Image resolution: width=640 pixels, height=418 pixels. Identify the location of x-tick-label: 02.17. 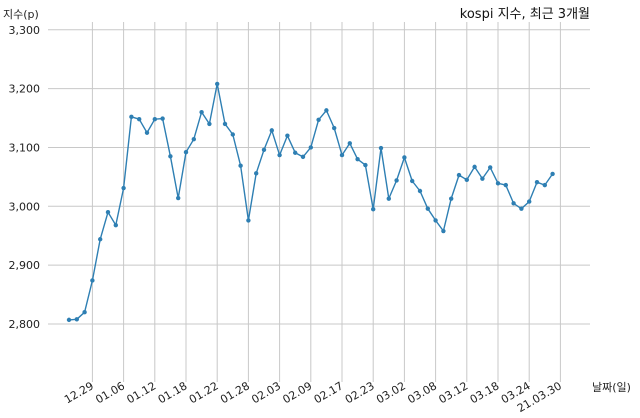
(329, 392).